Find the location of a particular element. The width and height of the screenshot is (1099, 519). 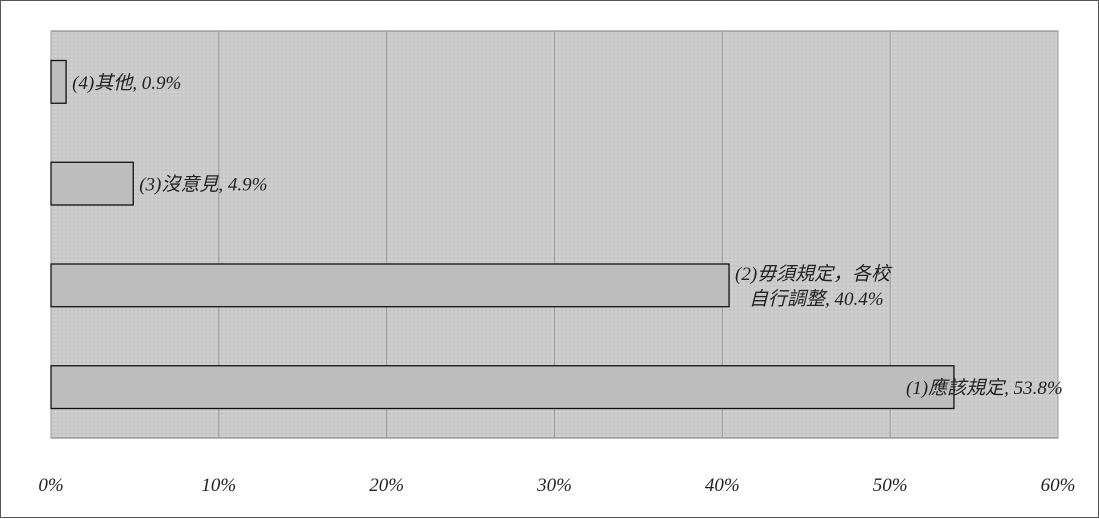

x-tick-label: 30% is located at coordinates (554, 485).